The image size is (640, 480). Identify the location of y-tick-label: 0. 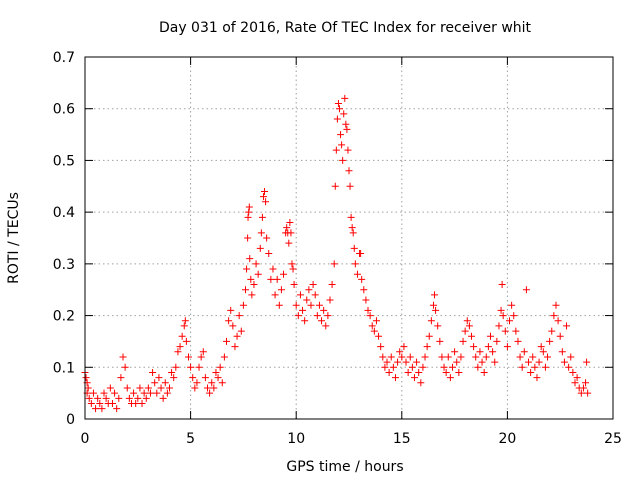
(70, 420).